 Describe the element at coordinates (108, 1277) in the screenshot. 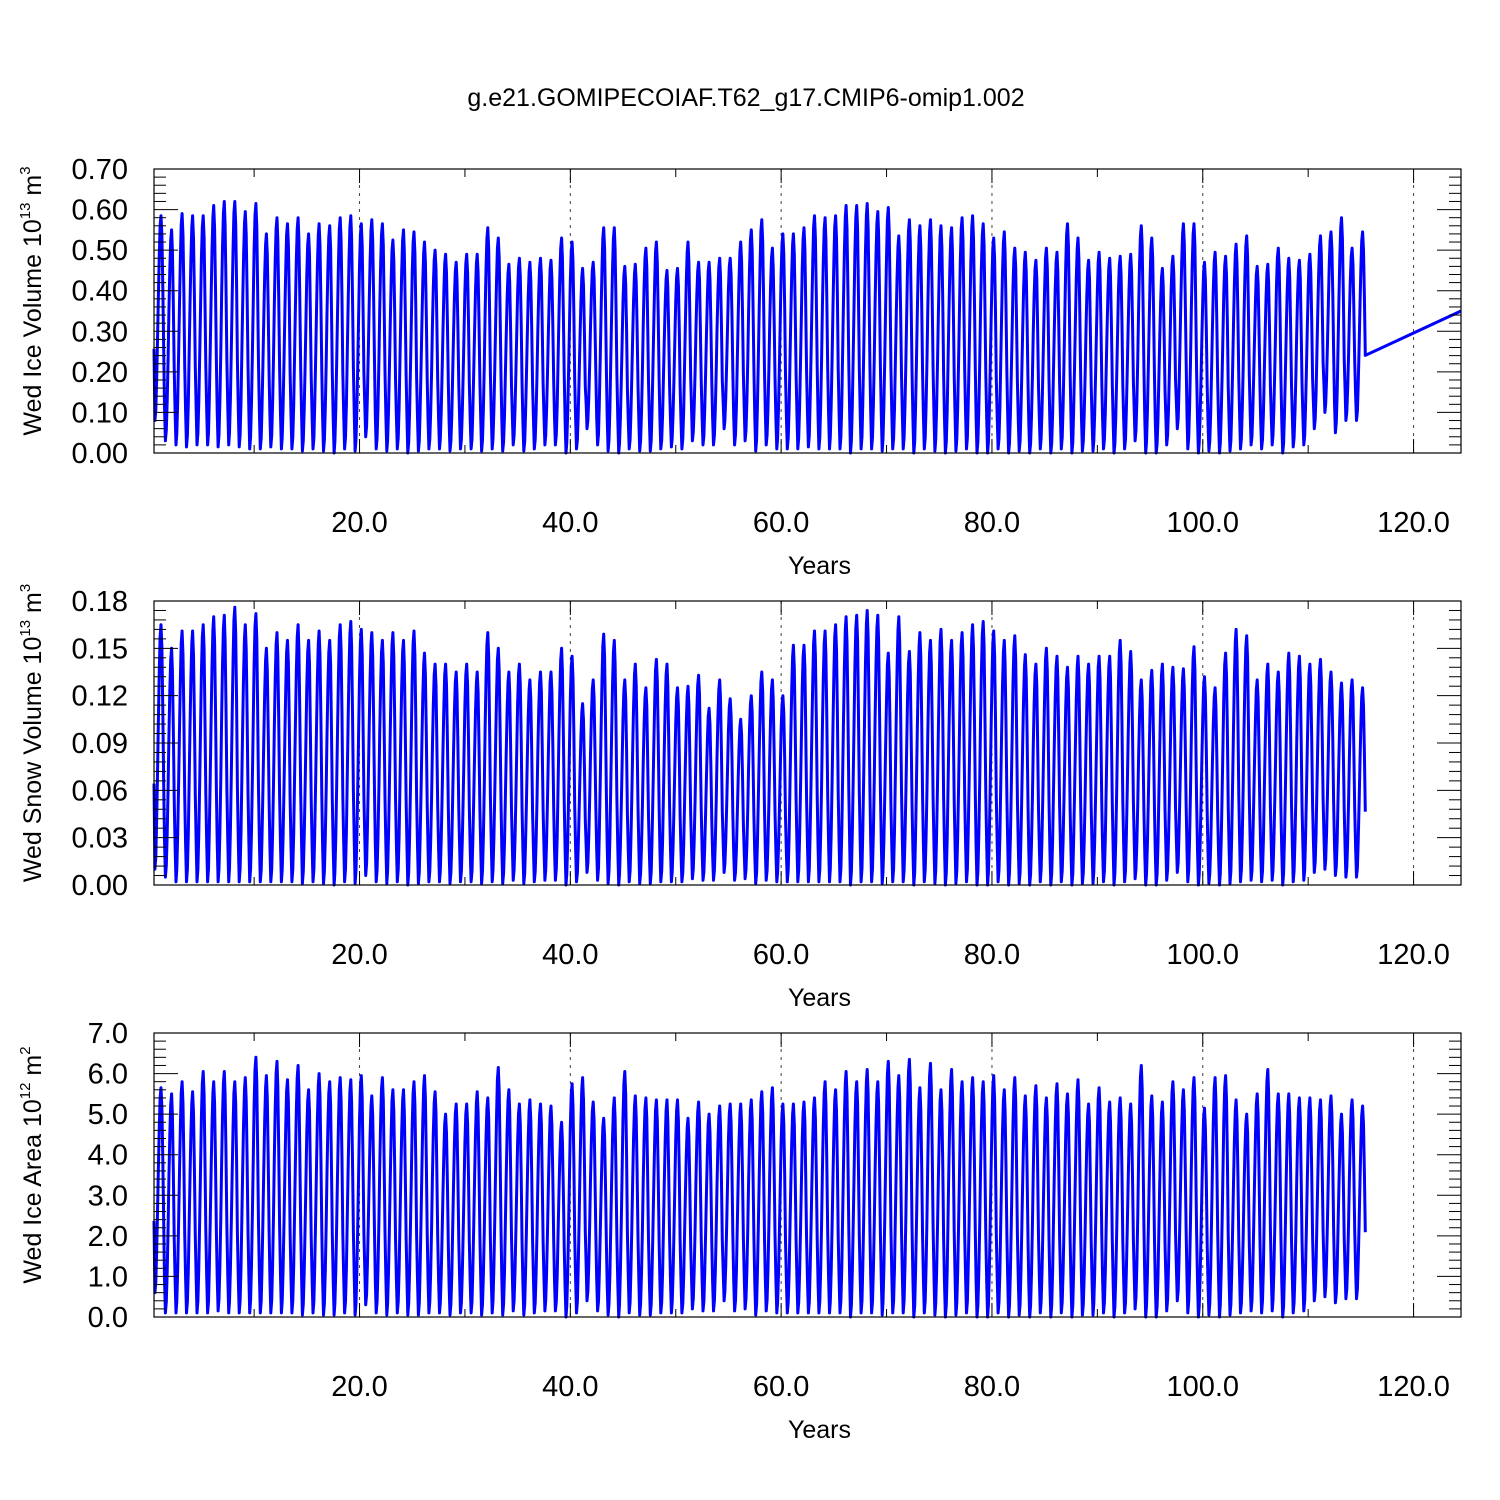

I see `y-tick-label: 1.0` at that location.